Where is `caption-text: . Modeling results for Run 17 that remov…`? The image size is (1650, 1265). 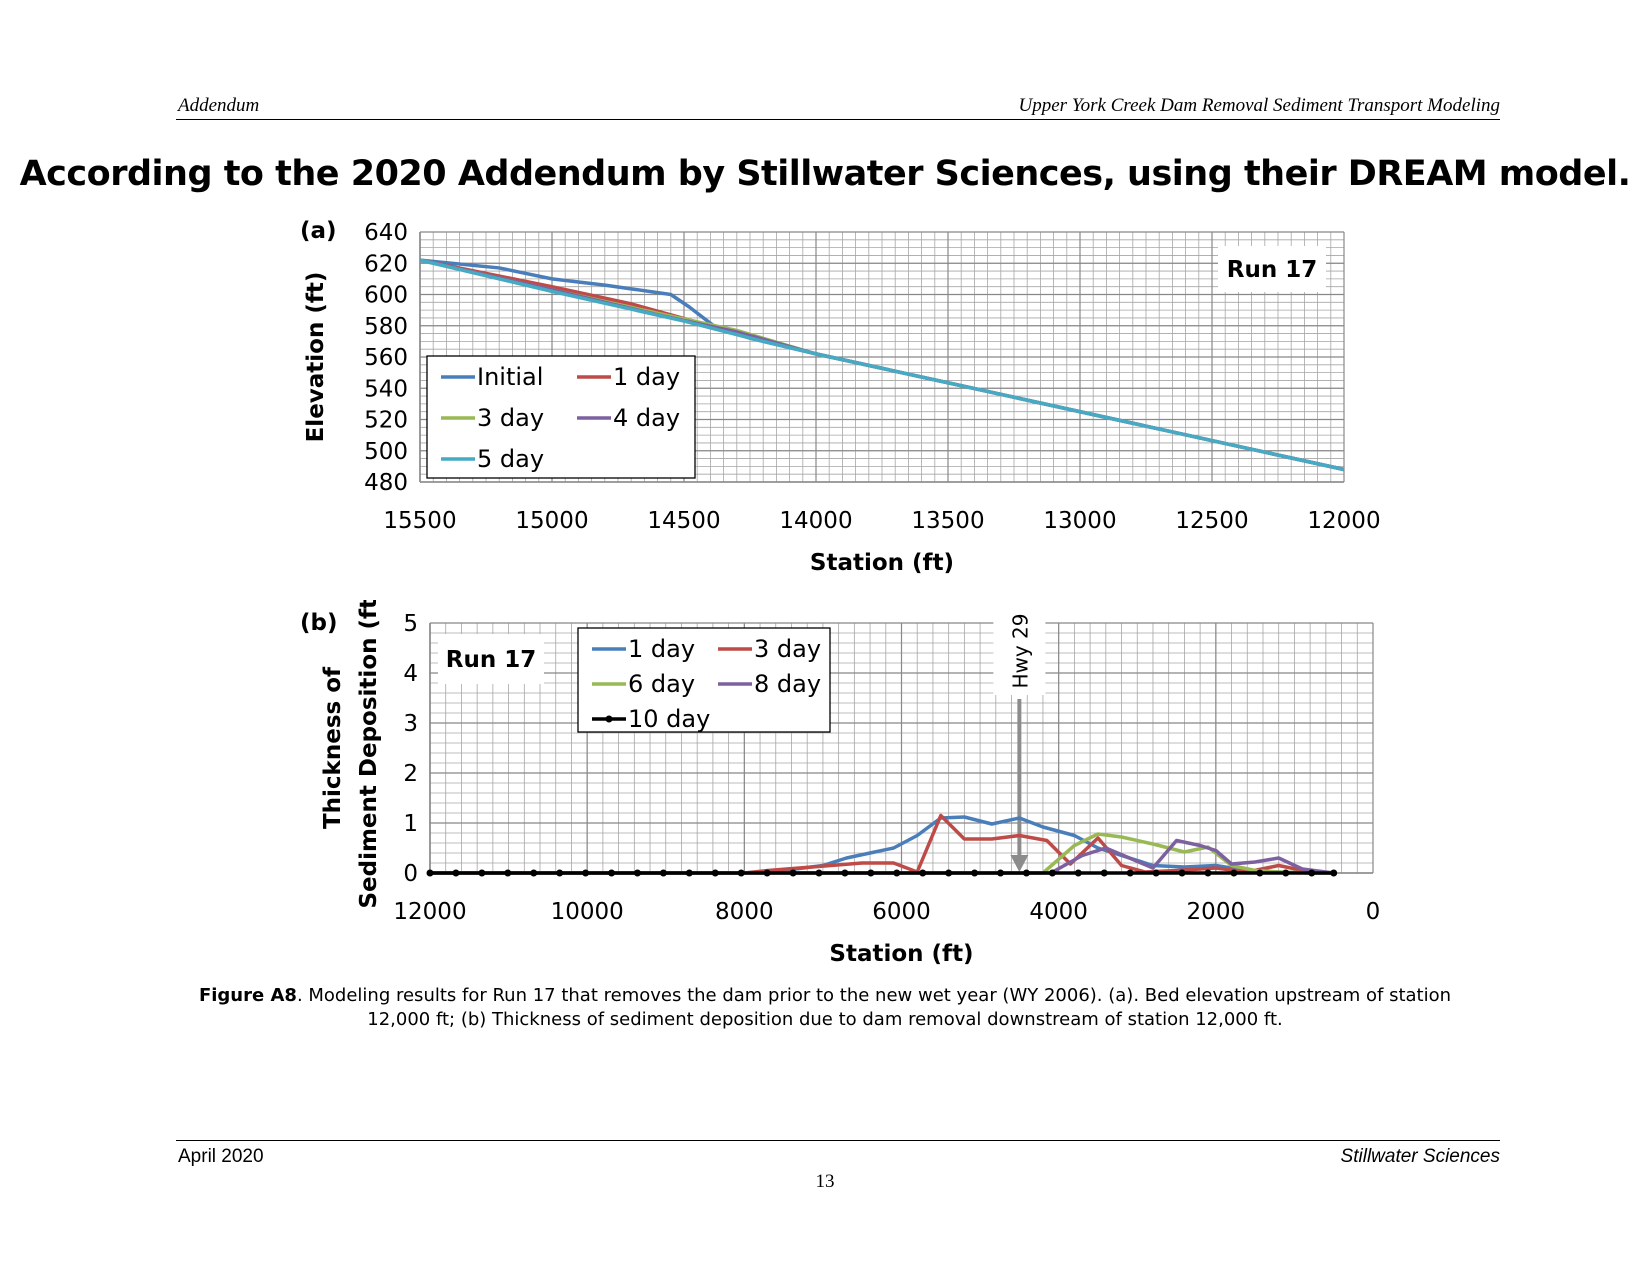 caption-text: . Modeling results for Run 17 that remov… is located at coordinates (874, 1007).